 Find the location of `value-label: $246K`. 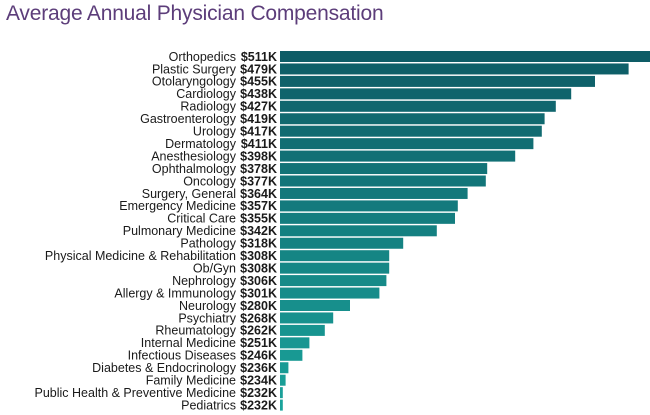

value-label: $246K is located at coordinates (258, 356).